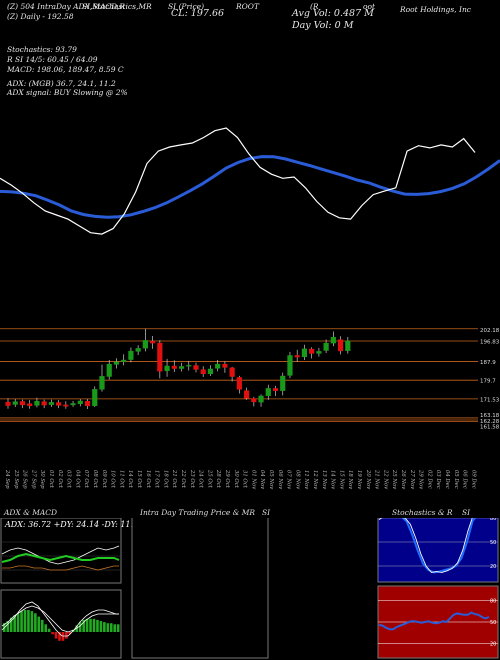 This screenshot has width=500, height=660. Describe the element at coordinates (490, 343) in the screenshot. I see `price-level-label: 196.83` at that location.